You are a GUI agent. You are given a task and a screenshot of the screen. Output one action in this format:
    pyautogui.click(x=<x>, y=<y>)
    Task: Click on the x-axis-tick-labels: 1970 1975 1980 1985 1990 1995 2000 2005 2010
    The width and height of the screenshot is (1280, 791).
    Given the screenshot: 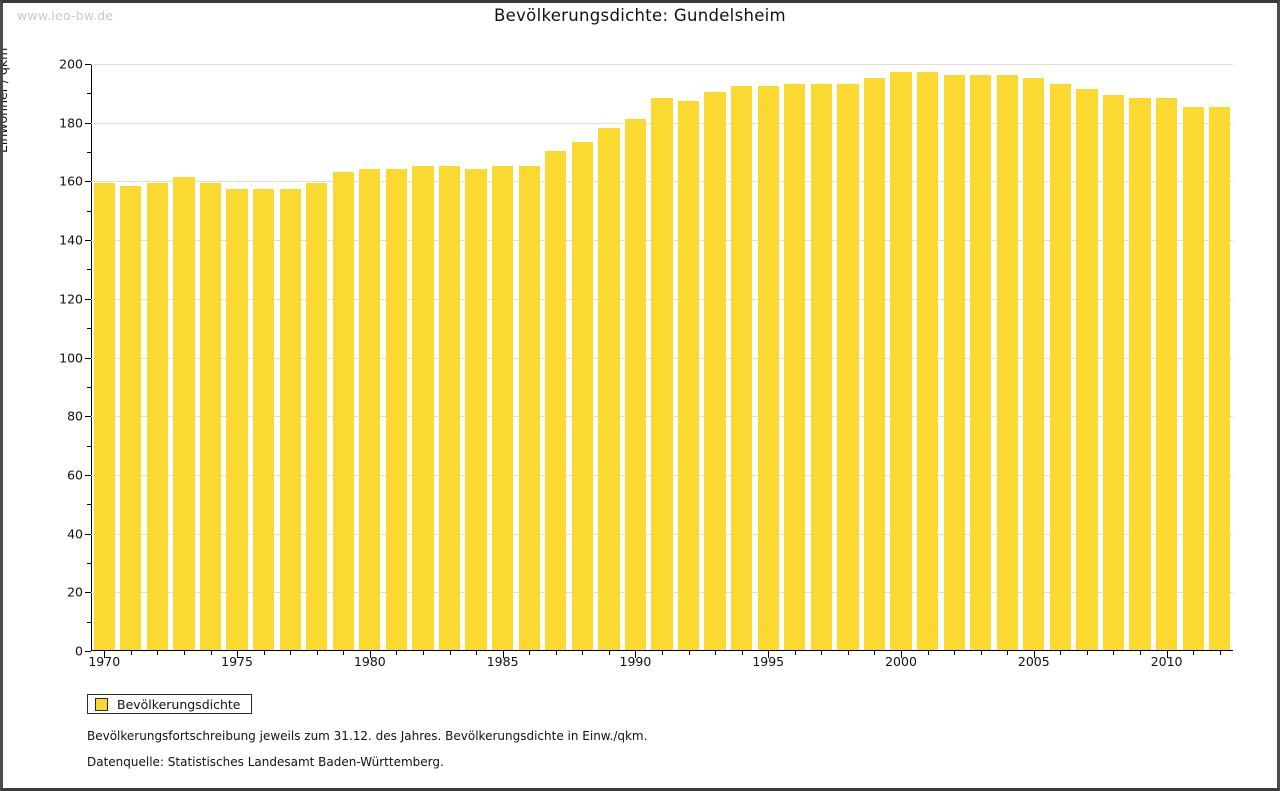 What is the action you would take?
    pyautogui.click(x=660, y=663)
    